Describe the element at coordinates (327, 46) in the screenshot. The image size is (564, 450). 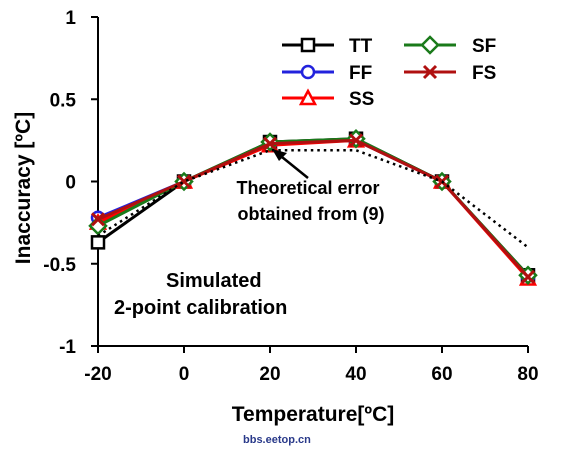
I see `legend-item-tt: TT` at that location.